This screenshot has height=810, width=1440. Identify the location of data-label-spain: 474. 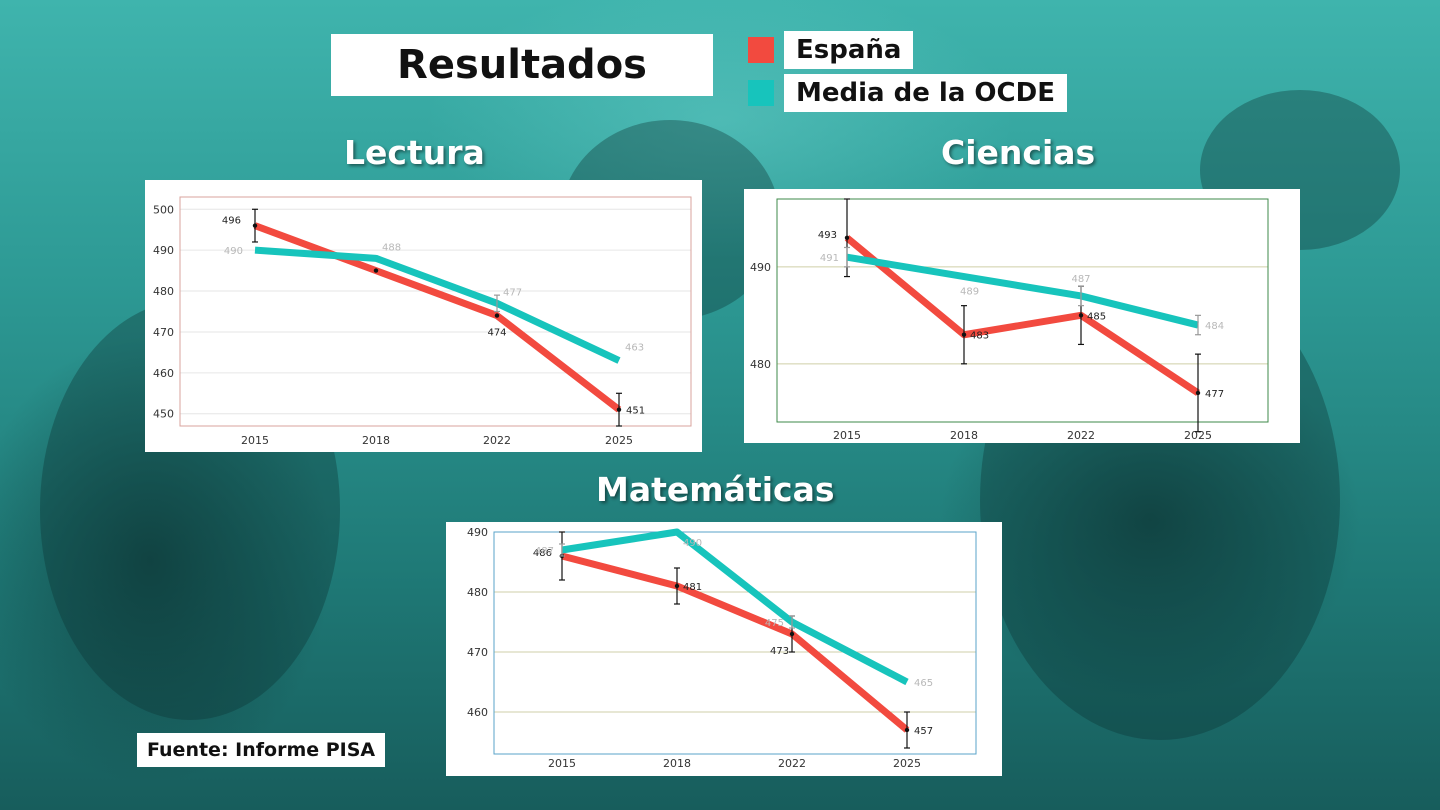
(496, 333).